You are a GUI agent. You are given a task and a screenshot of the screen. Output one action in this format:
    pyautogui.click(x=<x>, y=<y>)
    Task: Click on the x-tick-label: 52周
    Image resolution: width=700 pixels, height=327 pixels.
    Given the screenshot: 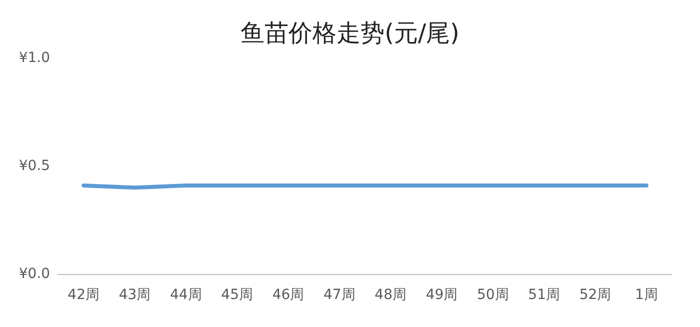 What is the action you would take?
    pyautogui.click(x=595, y=295)
    